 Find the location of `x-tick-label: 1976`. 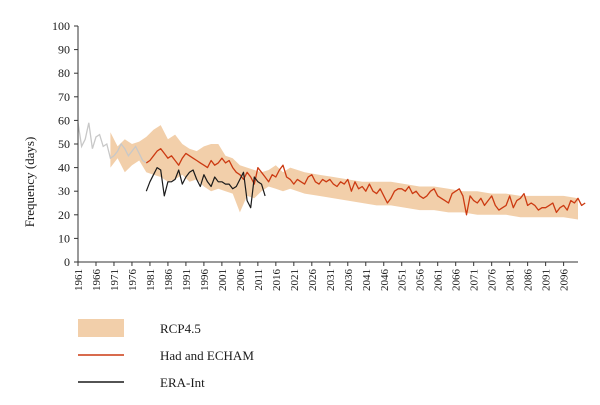

x-tick-label: 1976 is located at coordinates (133, 280).